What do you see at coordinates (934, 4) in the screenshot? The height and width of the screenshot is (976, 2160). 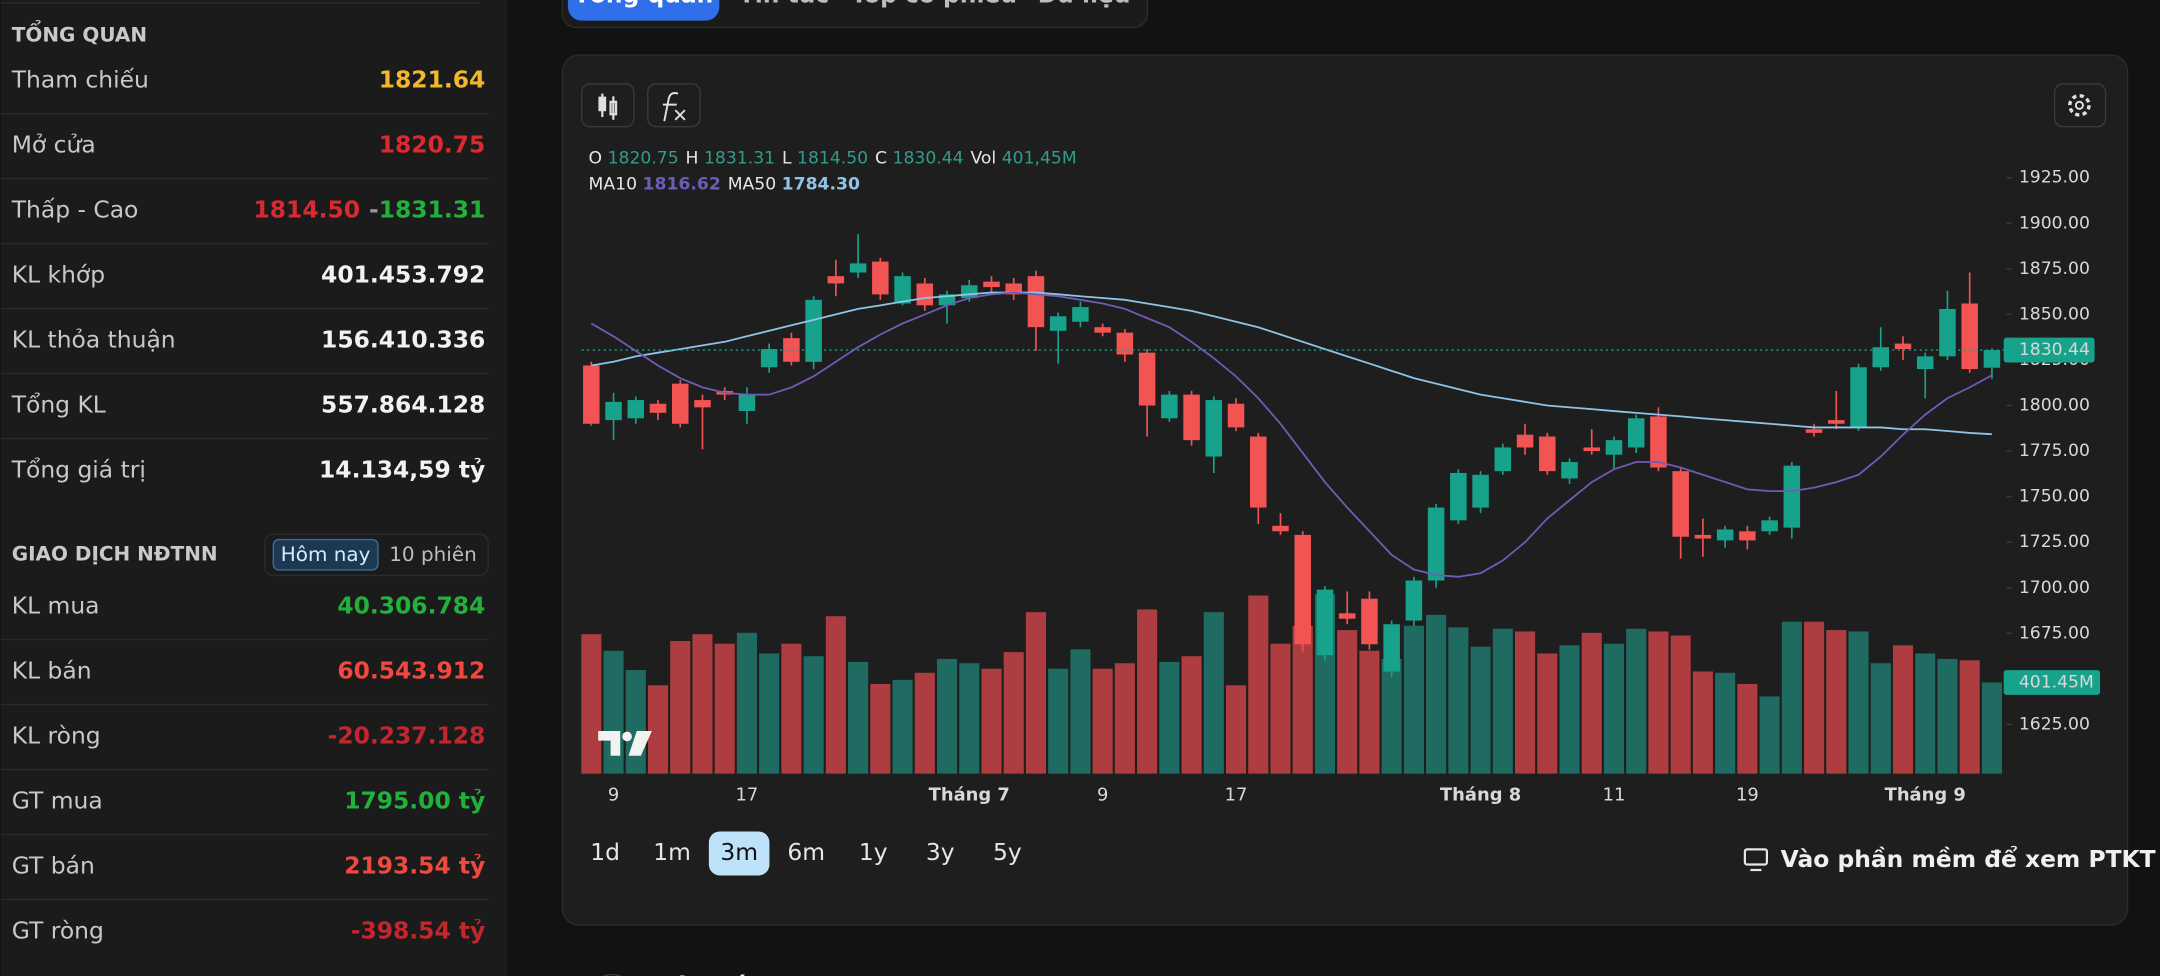 I see `tab: Top cổ phiếu` at bounding box center [934, 4].